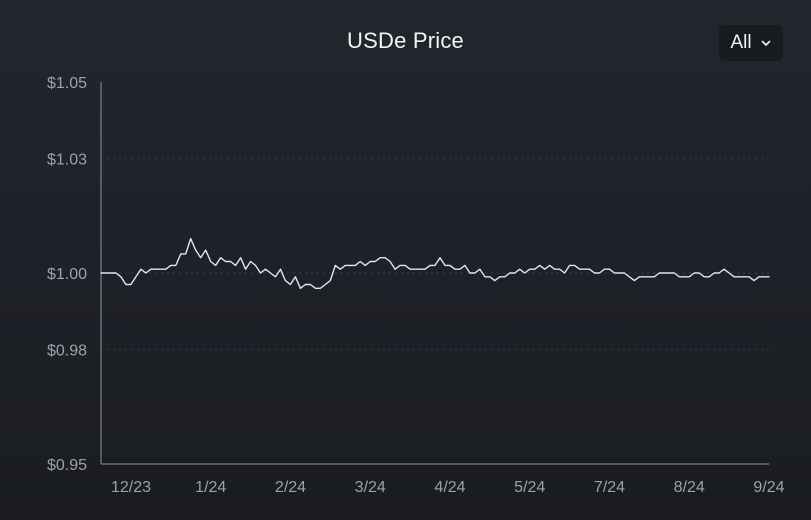 This screenshot has width=811, height=520. Describe the element at coordinates (67, 465) in the screenshot. I see `y-tick-label: $0.95` at that location.